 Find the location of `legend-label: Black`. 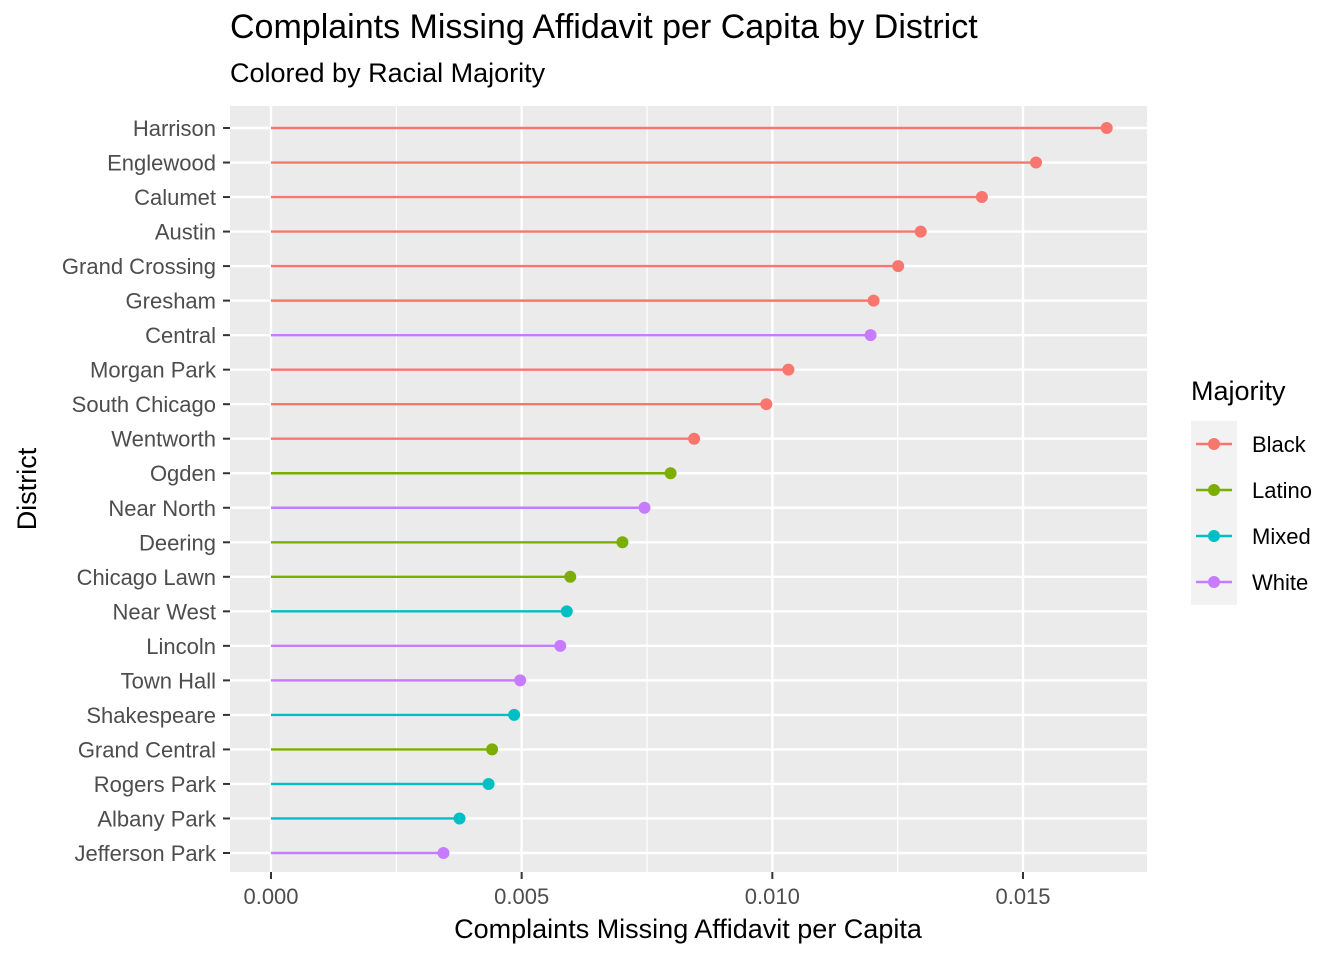

legend-label: Black is located at coordinates (1279, 444).